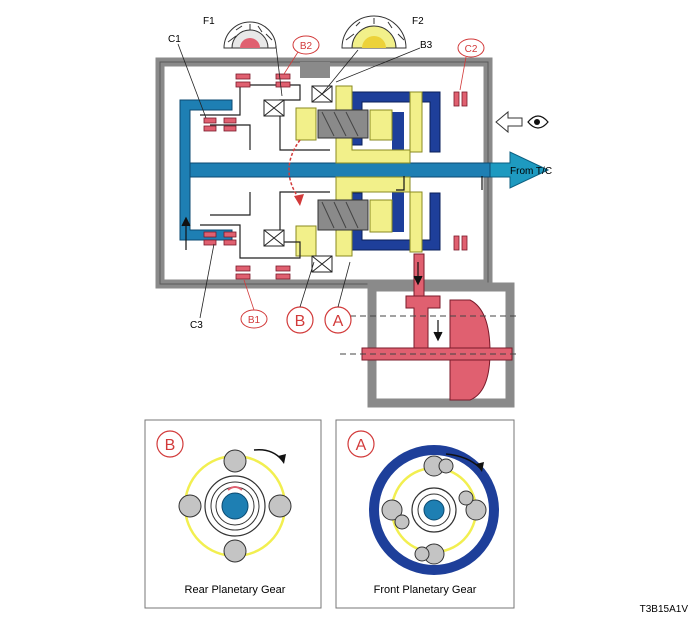 This screenshot has height=622, width=700. I want to click on planet-pinions, so click(343, 170).